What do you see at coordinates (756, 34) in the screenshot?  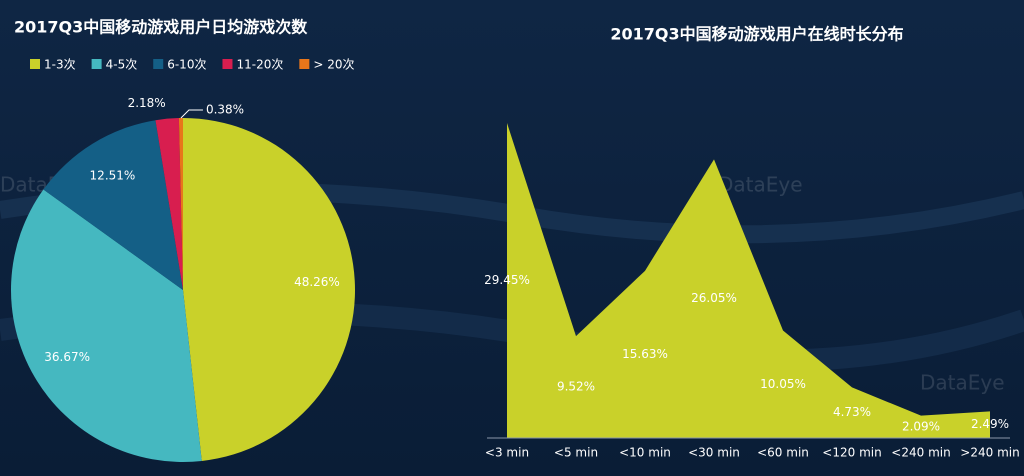 I see `area-title: 2017Q3中国移动游戏用户在线时长分布` at bounding box center [756, 34].